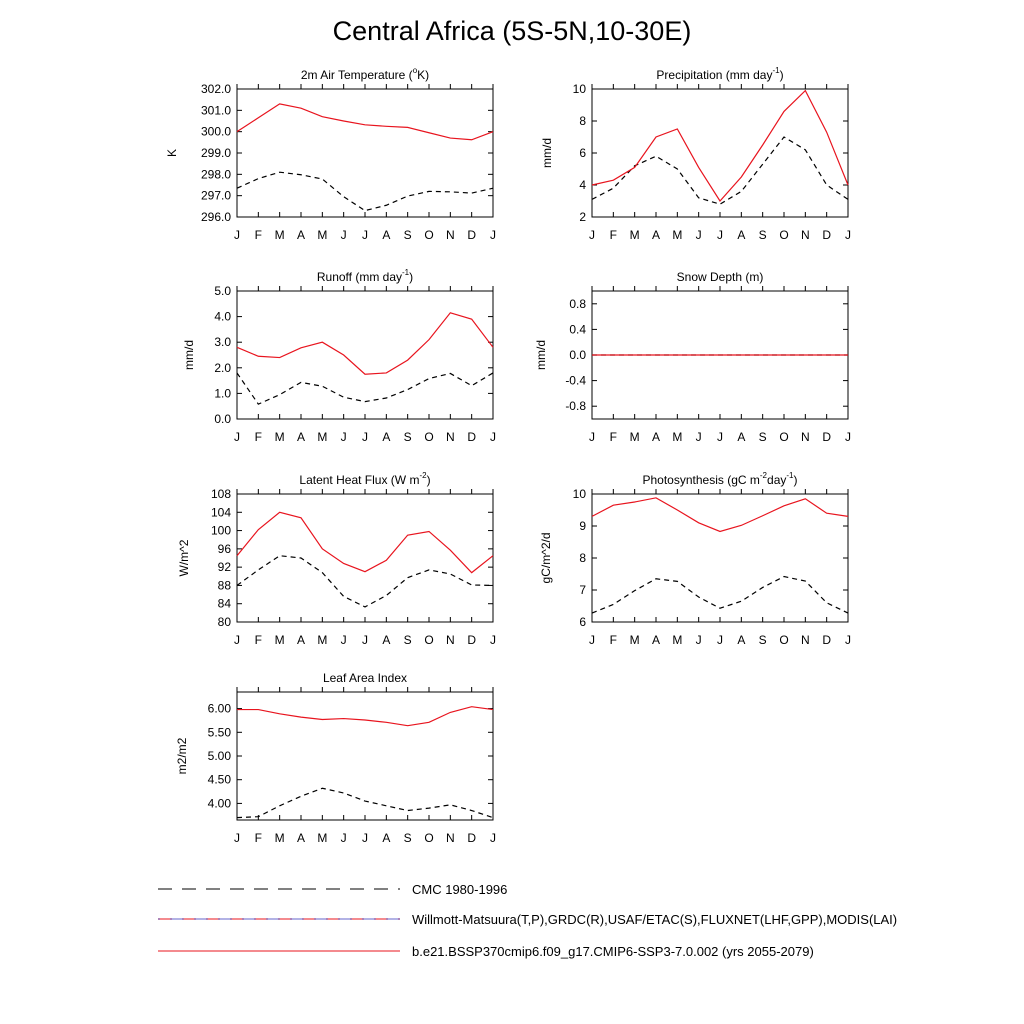  Describe the element at coordinates (216, 196) in the screenshot. I see `y-tick-label: 297.0` at that location.